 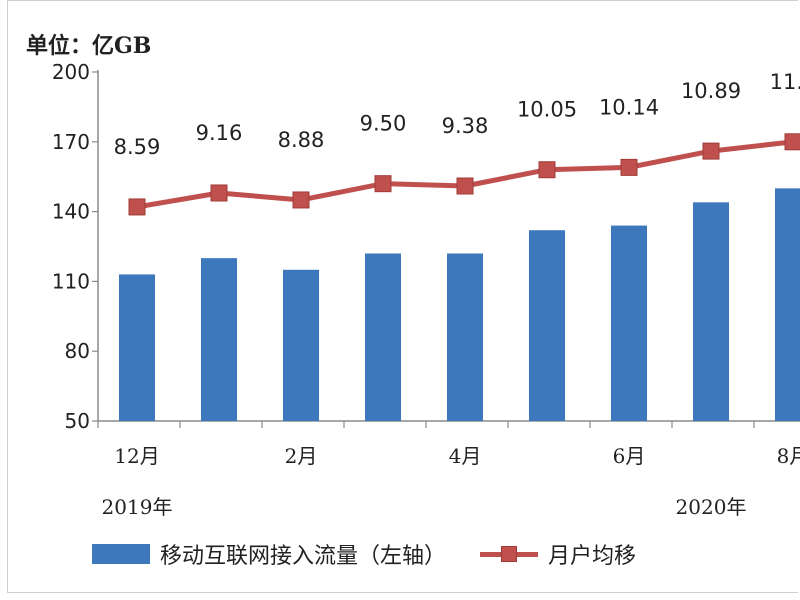 I want to click on data-label: 10.05, so click(x=547, y=110).